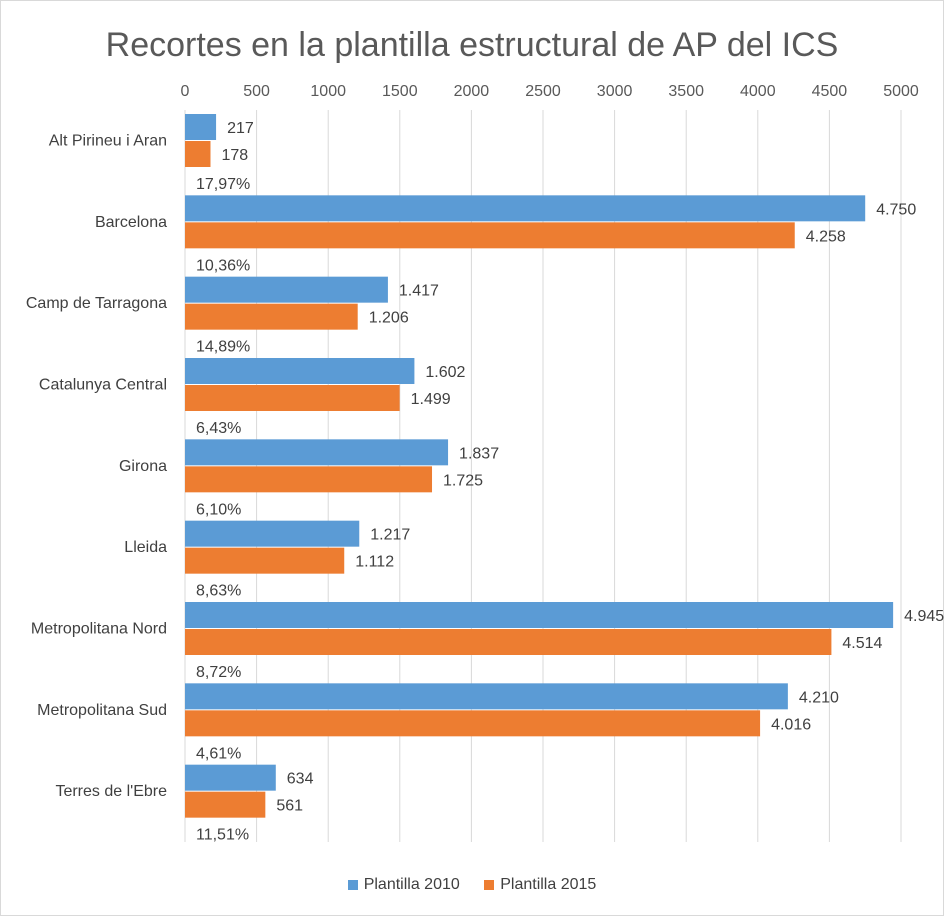  Describe the element at coordinates (419, 291) in the screenshot. I see `data-label: 1.417` at that location.